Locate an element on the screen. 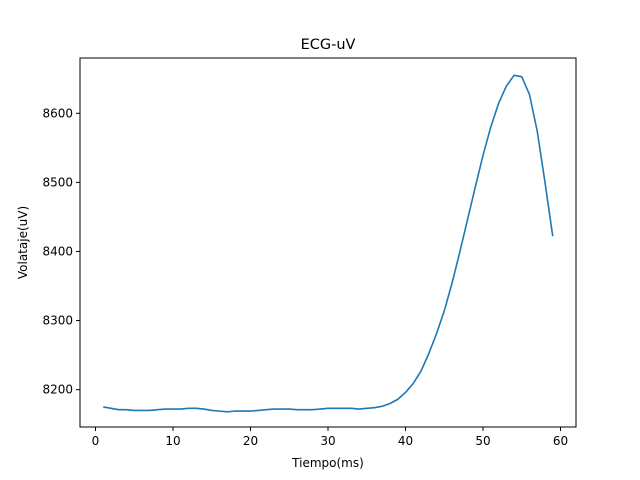 The height and width of the screenshot is (480, 640). y-axis-label: Volataje(uV) is located at coordinates (23, 242).